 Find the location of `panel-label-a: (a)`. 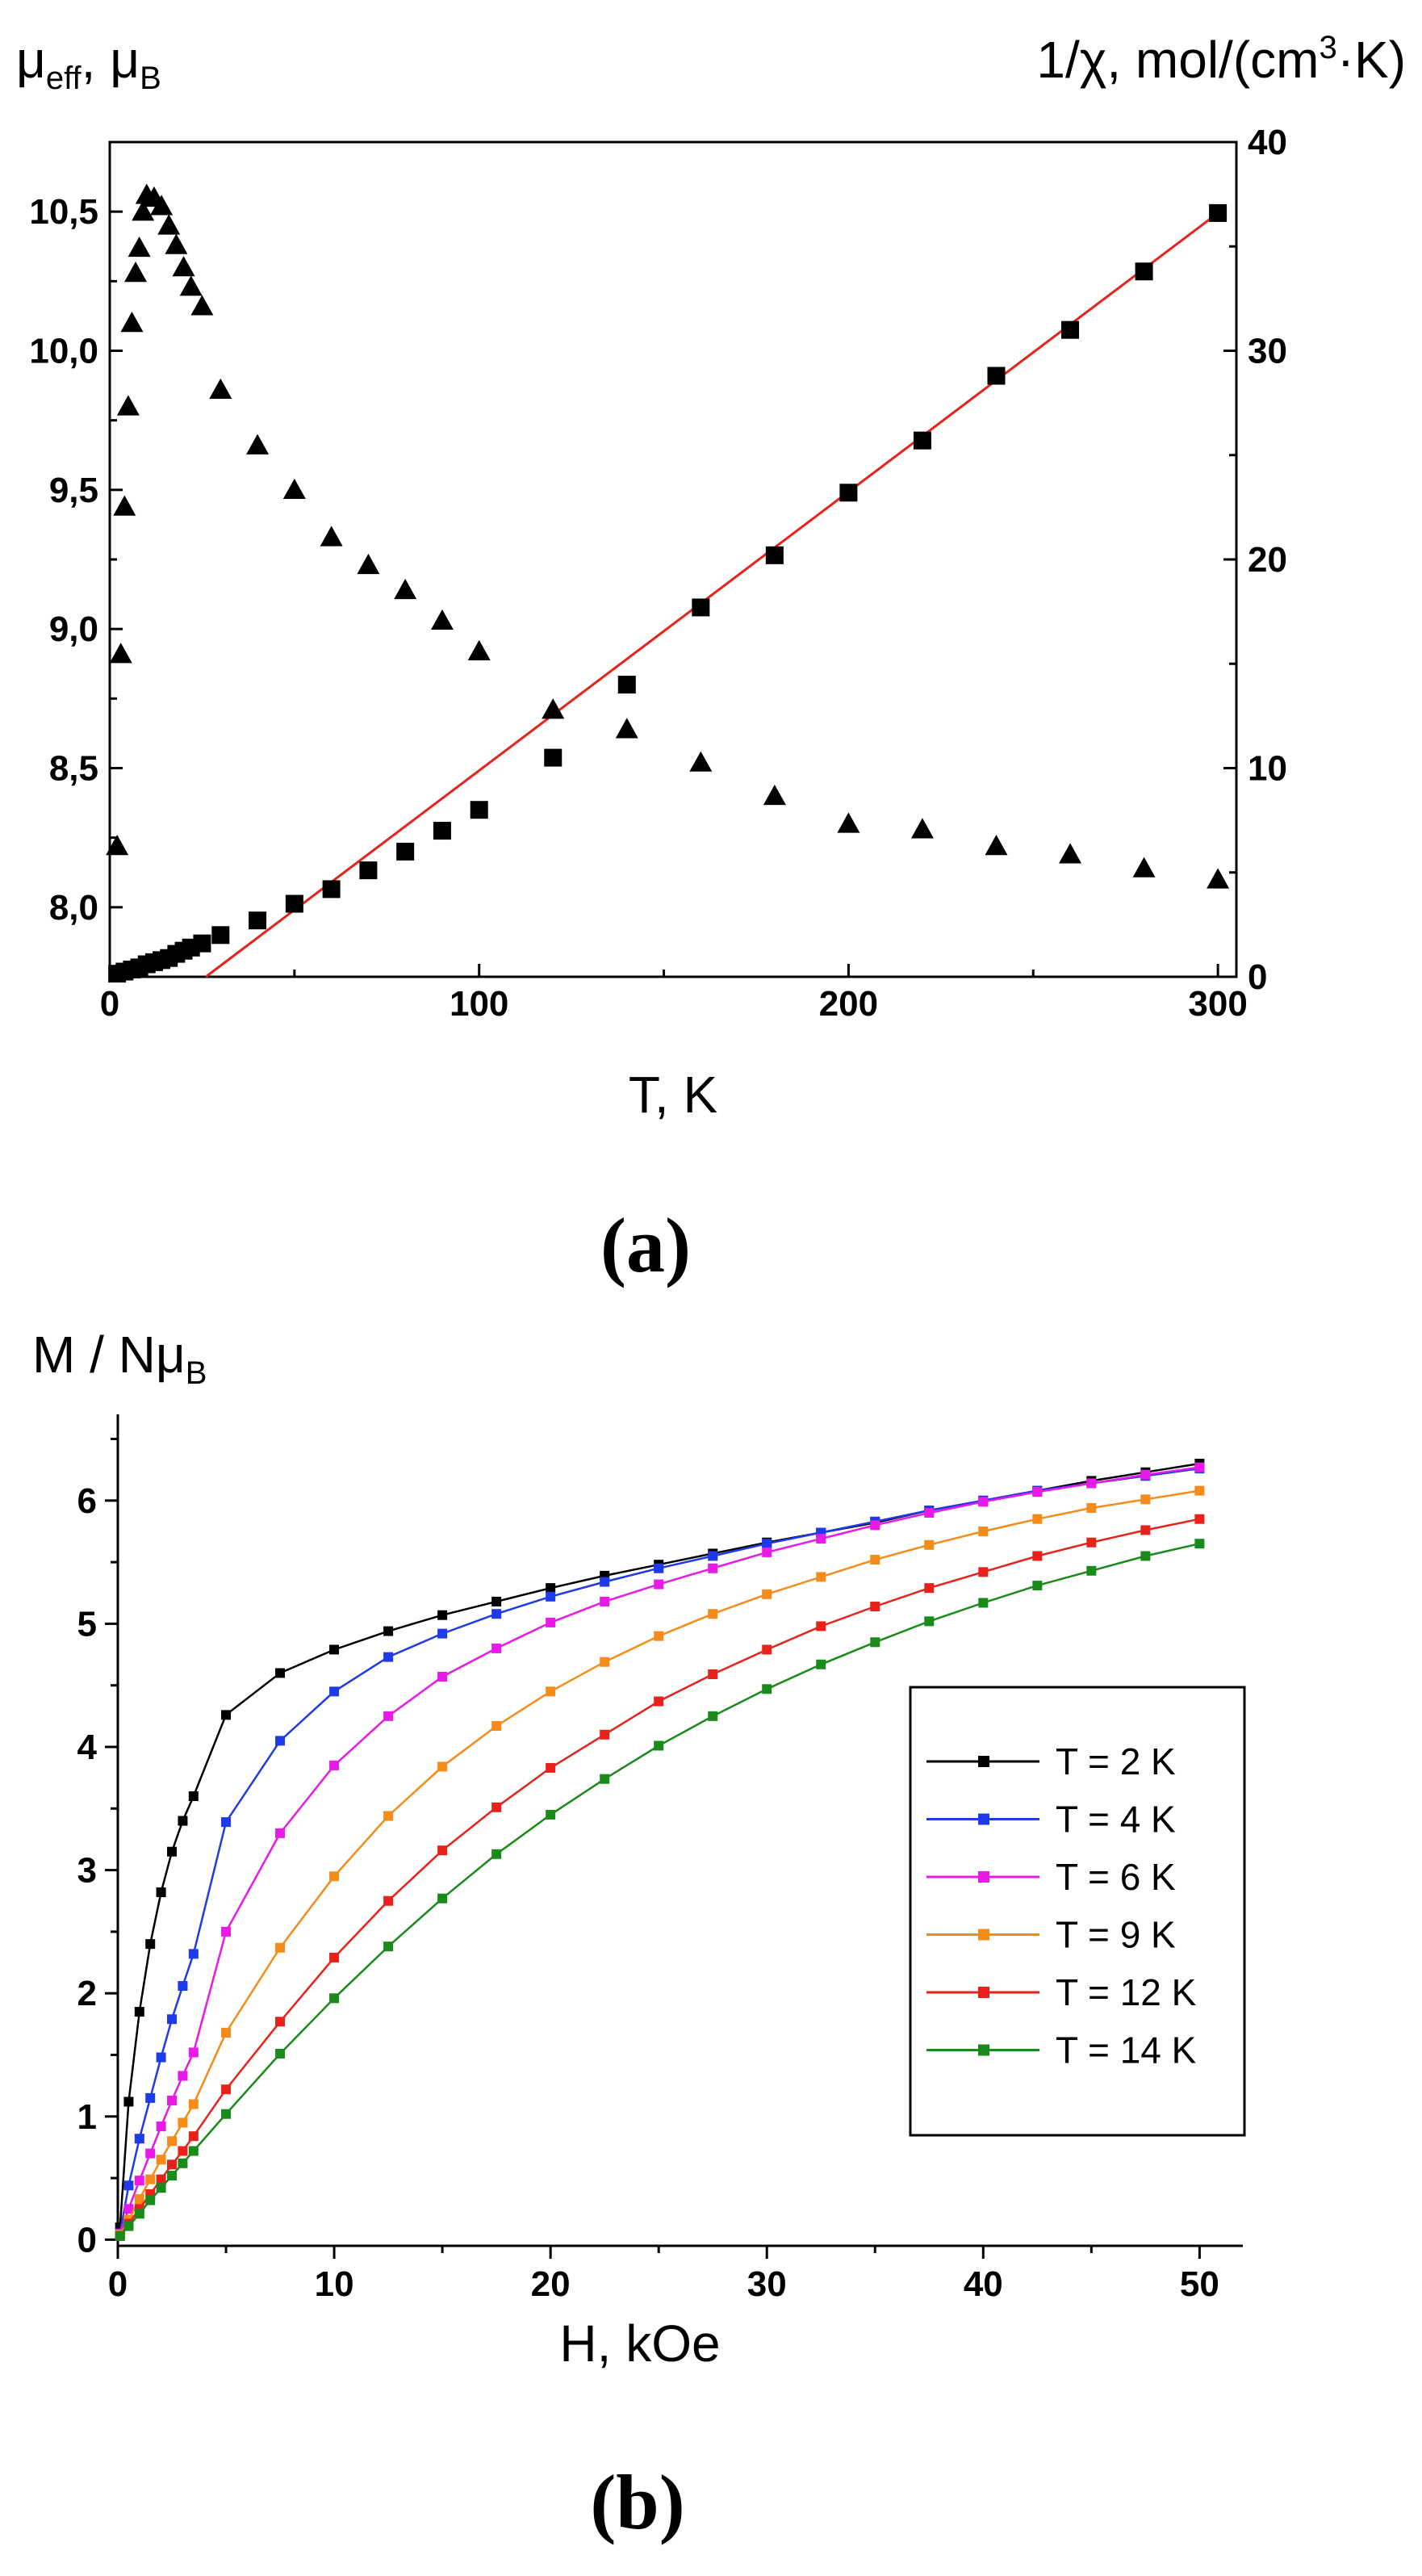

panel-label-a: (a) is located at coordinates (645, 1245).